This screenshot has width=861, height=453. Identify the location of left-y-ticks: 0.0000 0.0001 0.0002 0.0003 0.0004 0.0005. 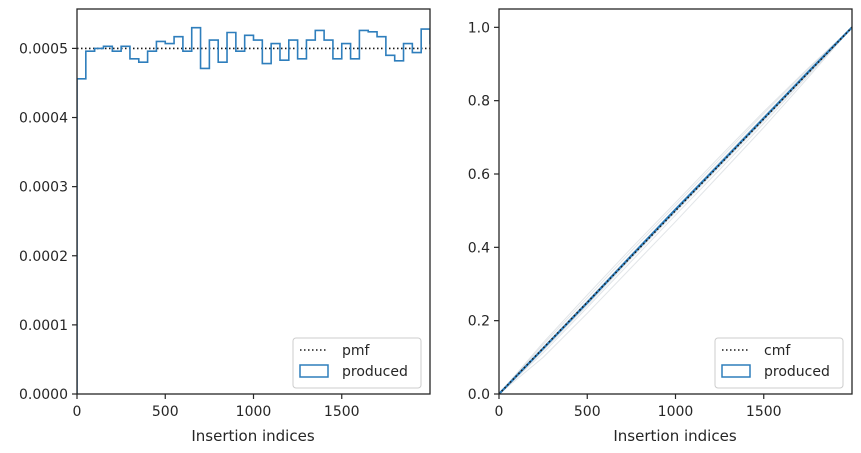
(48, 222).